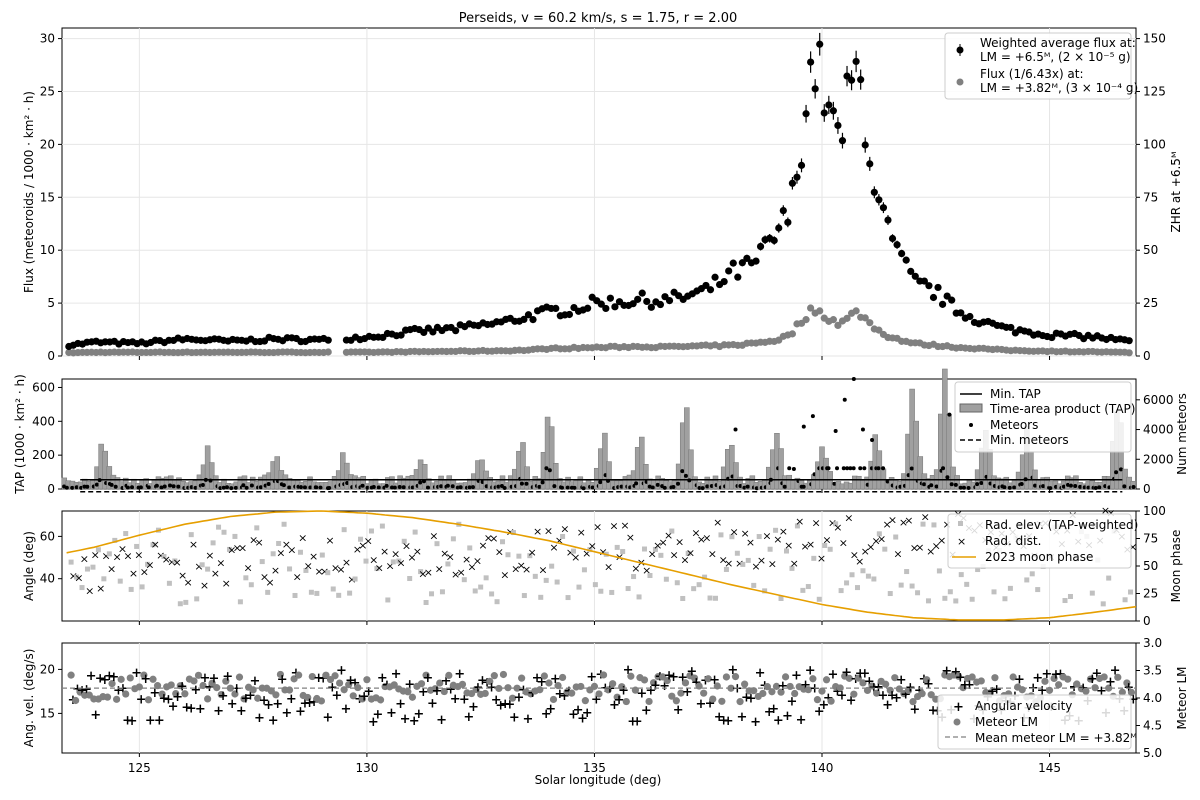 Image resolution: width=1200 pixels, height=800 pixels. Describe the element at coordinates (1058, 43) in the screenshot. I see `flux-legend-line1: Weighted average flux at:` at that location.